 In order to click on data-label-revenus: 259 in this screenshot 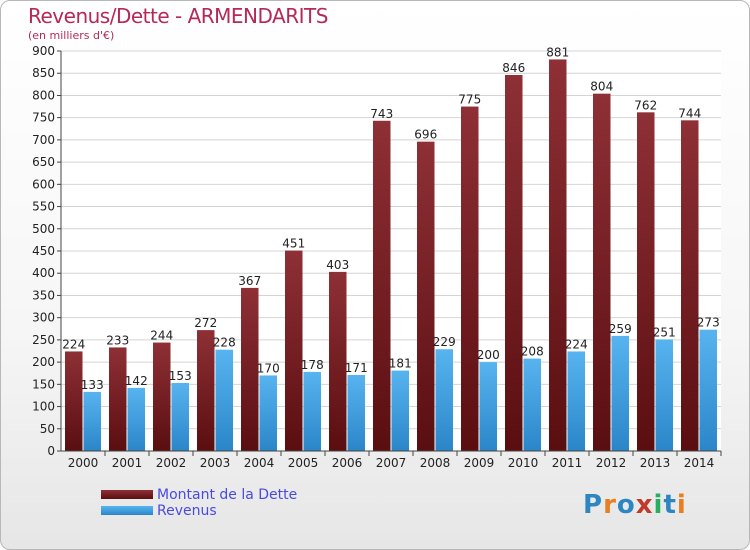, I will do `click(620, 329)`.